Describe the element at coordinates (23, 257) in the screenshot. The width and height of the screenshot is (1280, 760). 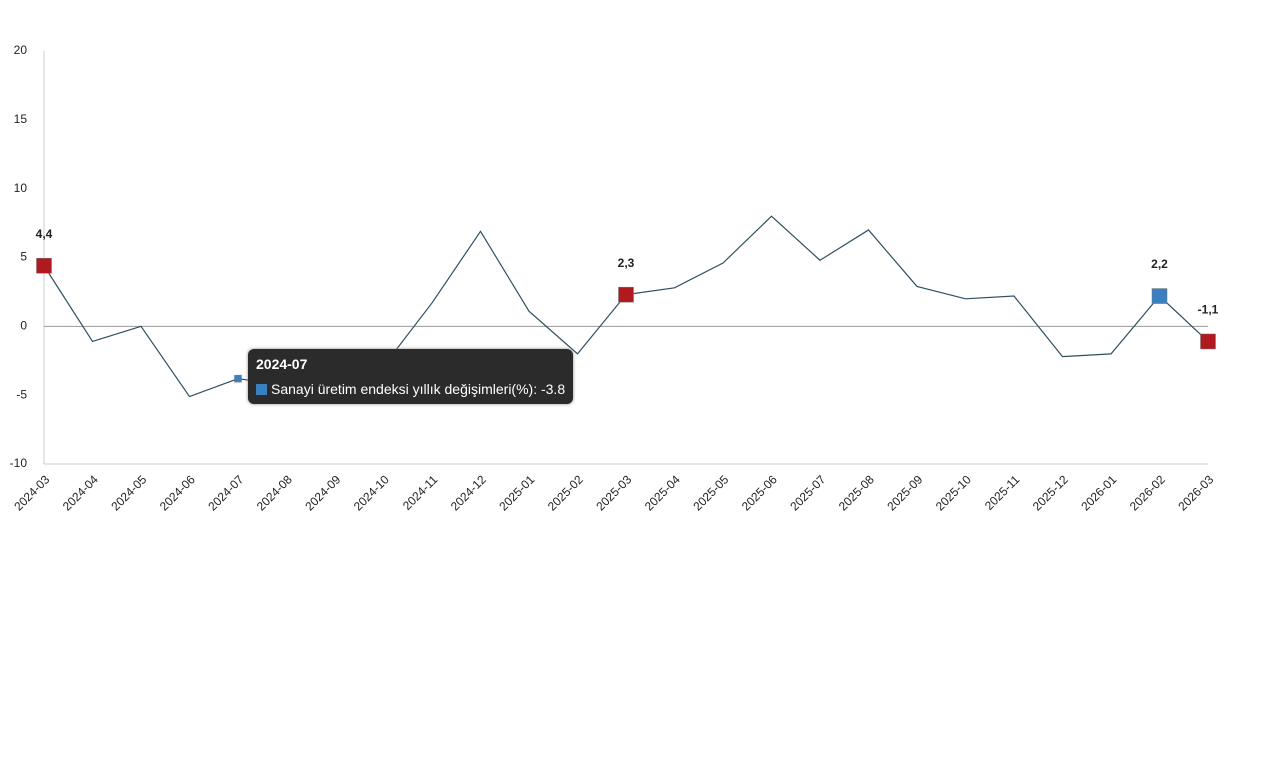
I see `y-tick-label: 5` at that location.